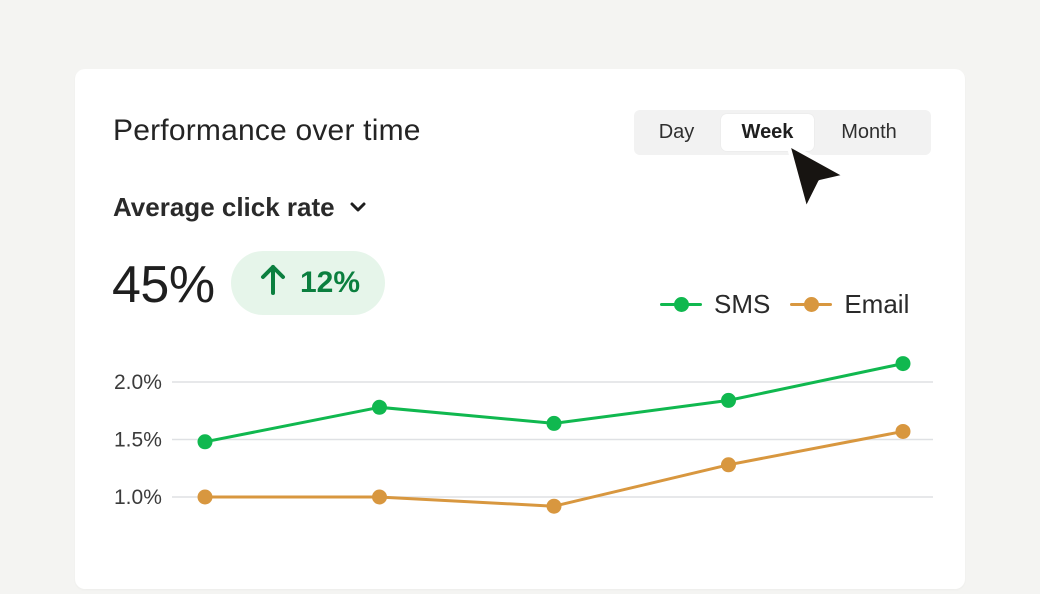  Describe the element at coordinates (273, 283) in the screenshot. I see `arrow-up-icon` at that location.